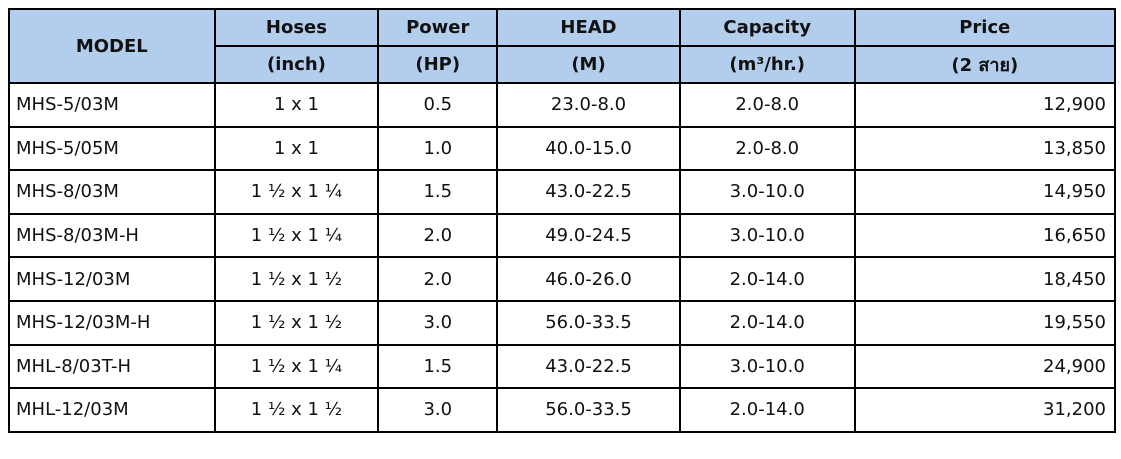  What do you see at coordinates (438, 148) in the screenshot?
I see `table-cell: 1.0` at bounding box center [438, 148].